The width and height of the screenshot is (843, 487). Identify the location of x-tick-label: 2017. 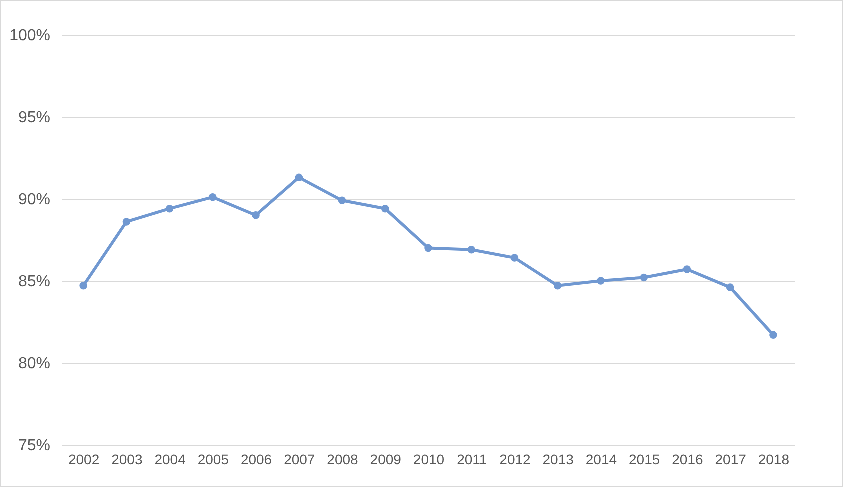
(731, 460).